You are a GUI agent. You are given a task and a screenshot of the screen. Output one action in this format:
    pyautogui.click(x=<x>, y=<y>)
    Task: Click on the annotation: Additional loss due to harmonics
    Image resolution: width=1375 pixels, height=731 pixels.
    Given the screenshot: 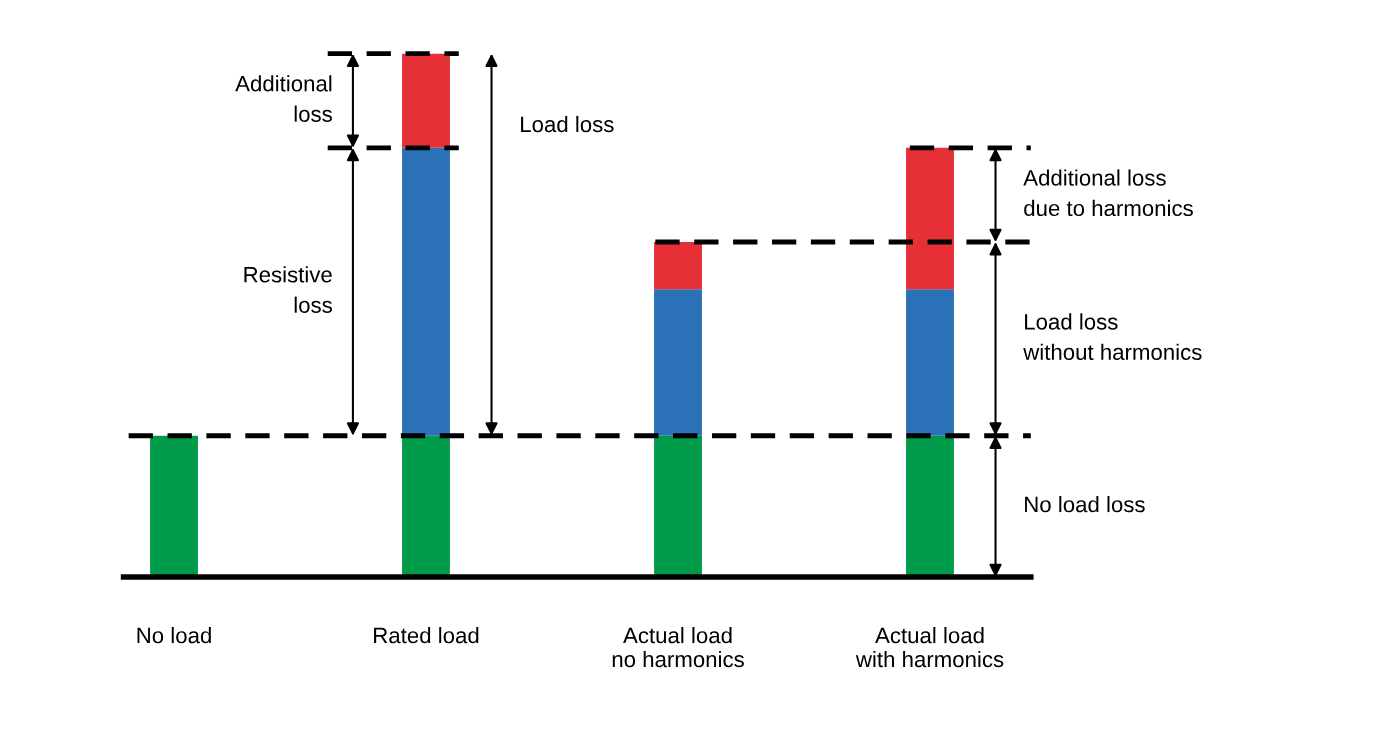 What is the action you would take?
    pyautogui.click(x=1108, y=193)
    